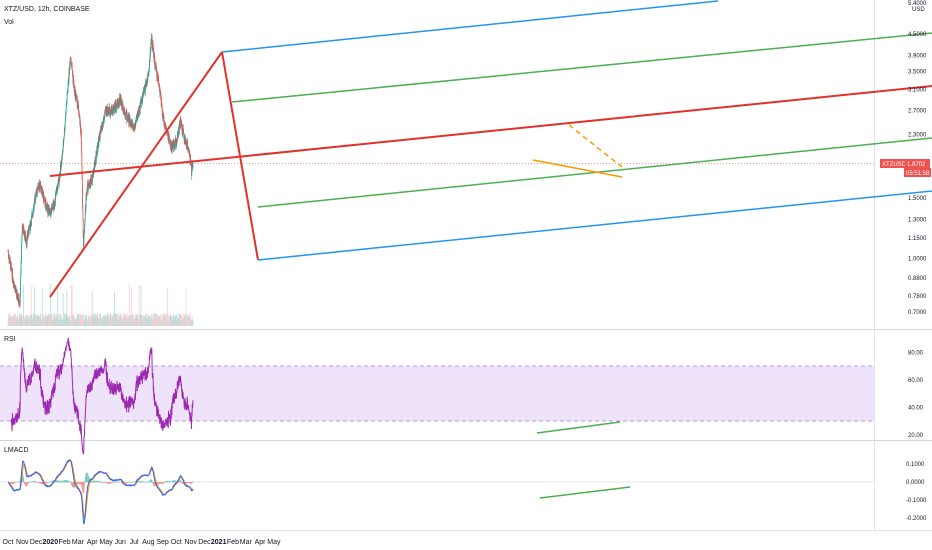  I want to click on time-tick-label: Feb, so click(65, 542).